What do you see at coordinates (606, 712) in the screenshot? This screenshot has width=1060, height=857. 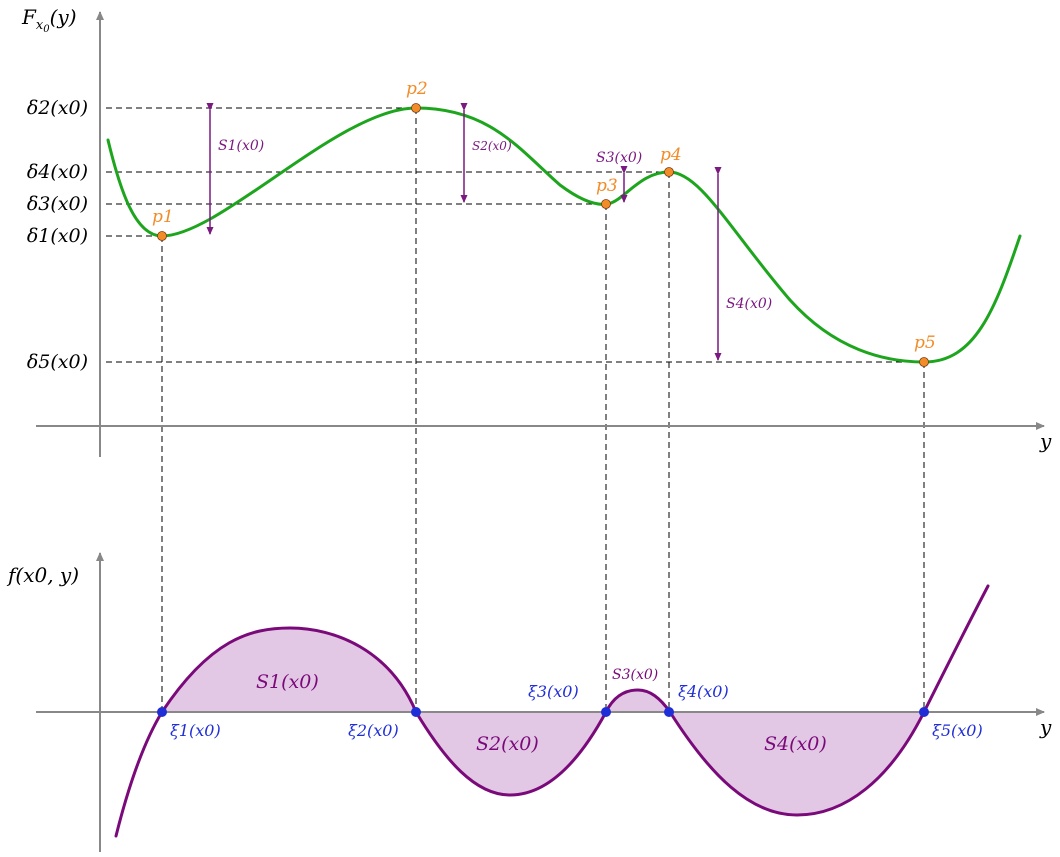 I see `root-xi3` at bounding box center [606, 712].